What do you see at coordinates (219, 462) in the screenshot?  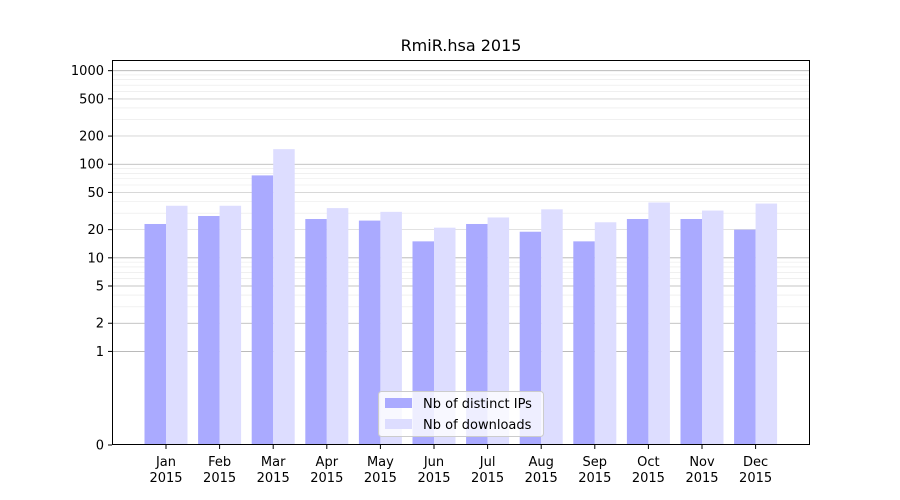 I see `x-tick-label-month: Feb` at bounding box center [219, 462].